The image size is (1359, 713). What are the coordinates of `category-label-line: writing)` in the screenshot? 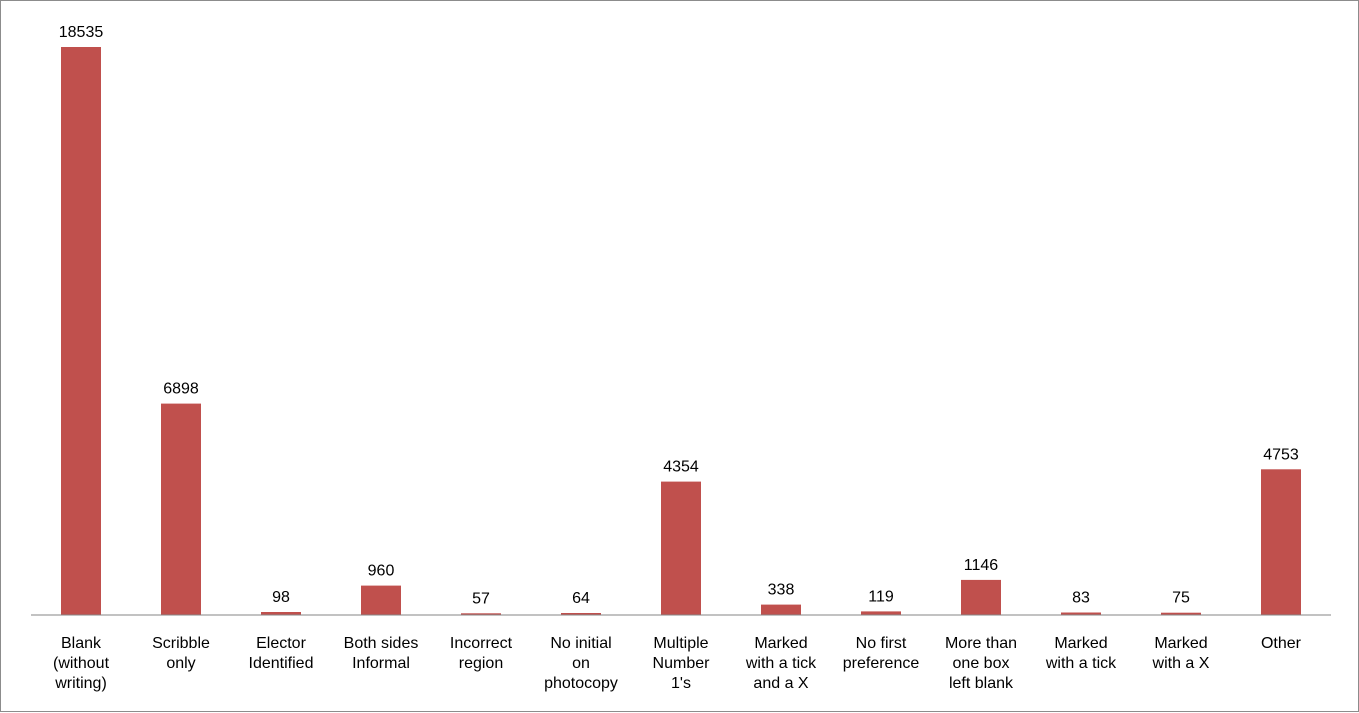 It's located at (80, 683).